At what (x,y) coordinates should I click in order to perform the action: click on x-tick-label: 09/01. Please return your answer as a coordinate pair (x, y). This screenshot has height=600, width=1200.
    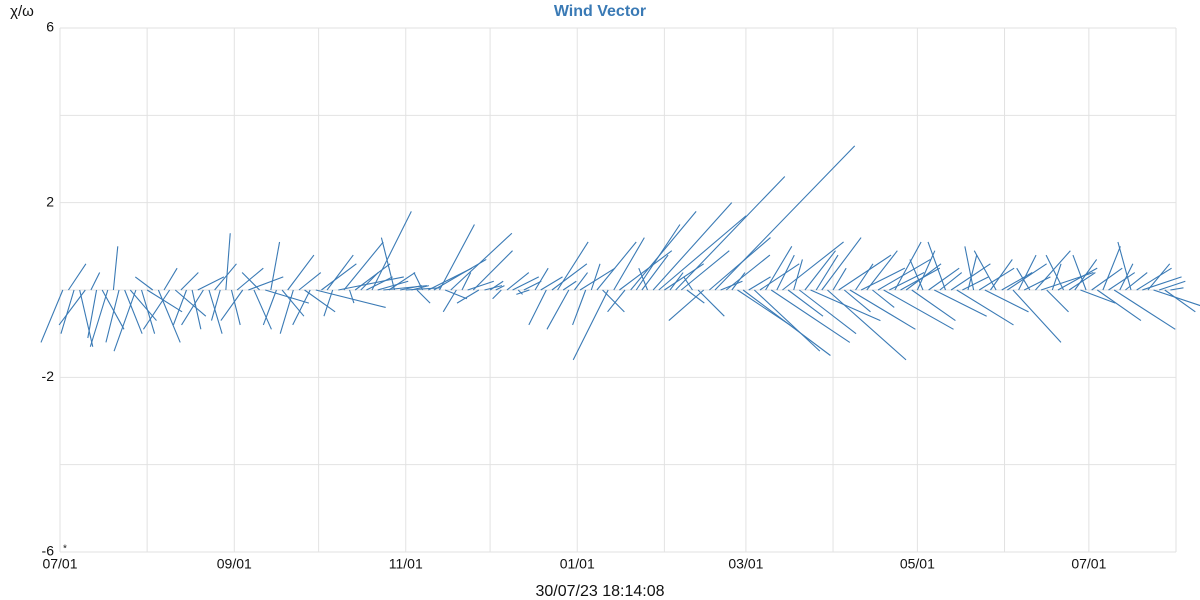
    Looking at the image, I should click on (234, 564).